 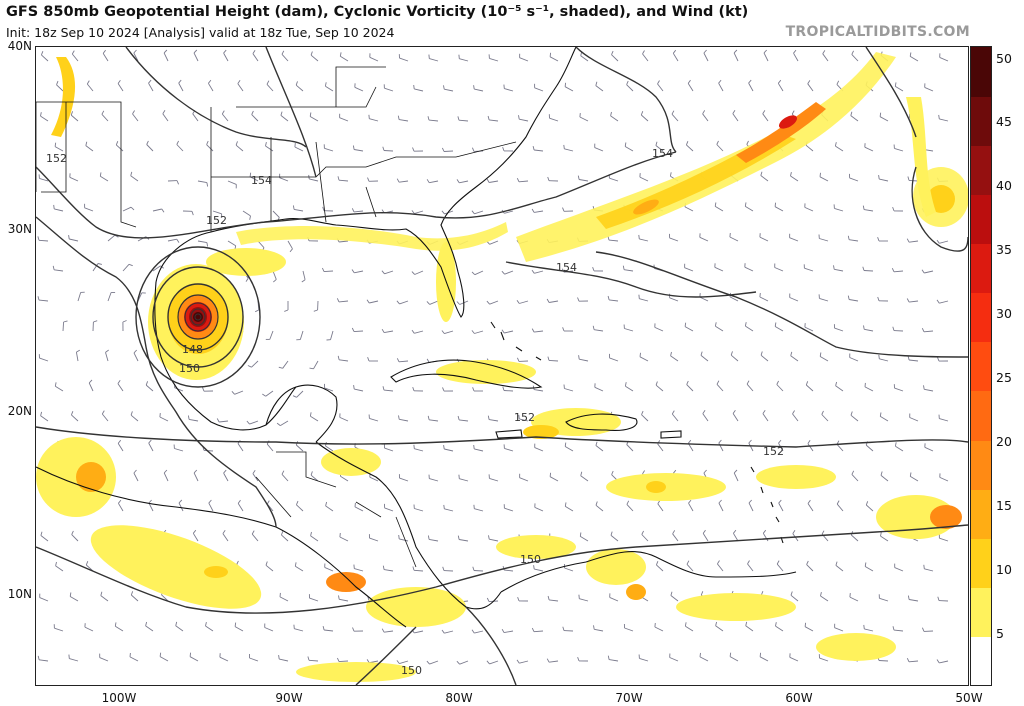 I want to click on colorbar-label: 20, so click(x=1004, y=441).